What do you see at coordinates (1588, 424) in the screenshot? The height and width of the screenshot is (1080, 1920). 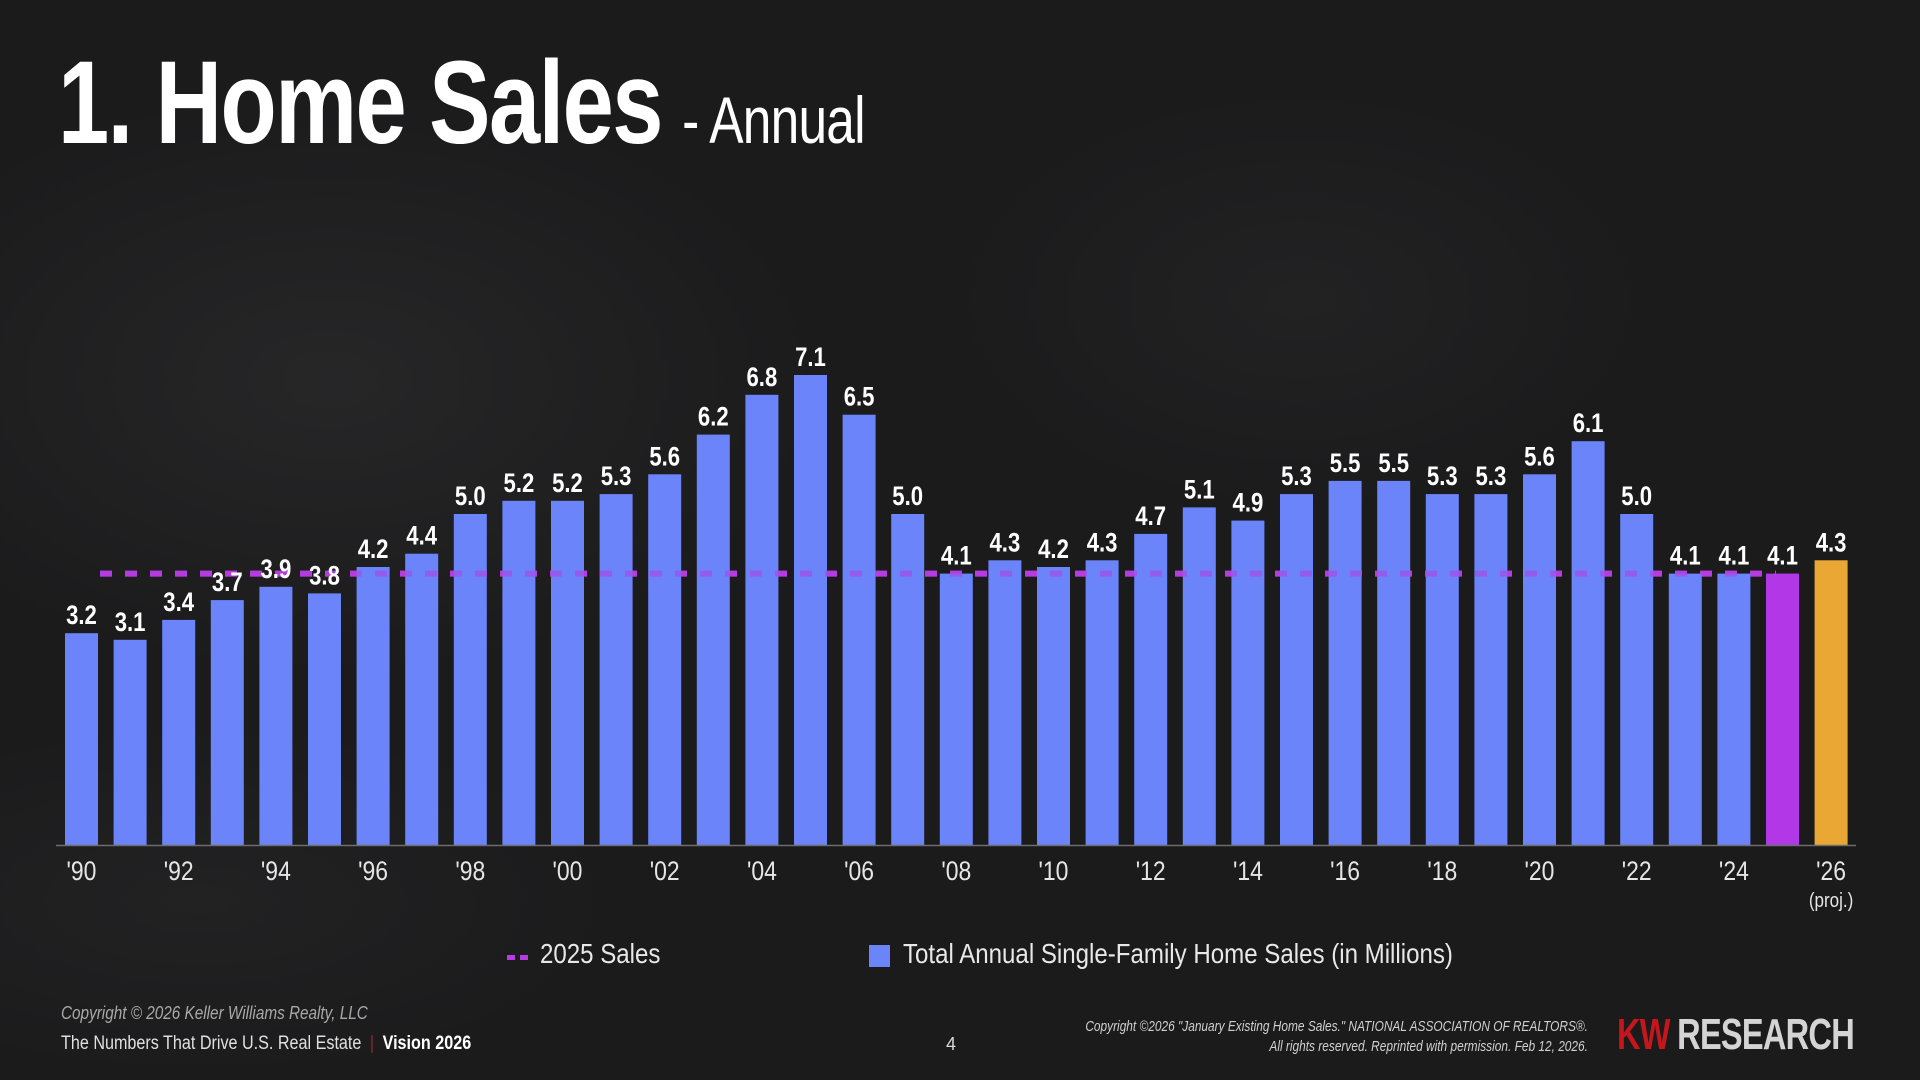 I see `value-label-2021: 6.1` at bounding box center [1588, 424].